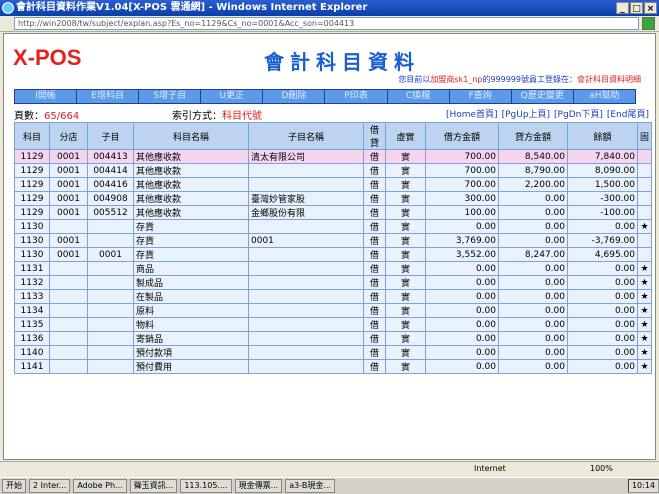  What do you see at coordinates (578, 115) in the screenshot?
I see `nav-link: [PgDn下頁]` at bounding box center [578, 115].